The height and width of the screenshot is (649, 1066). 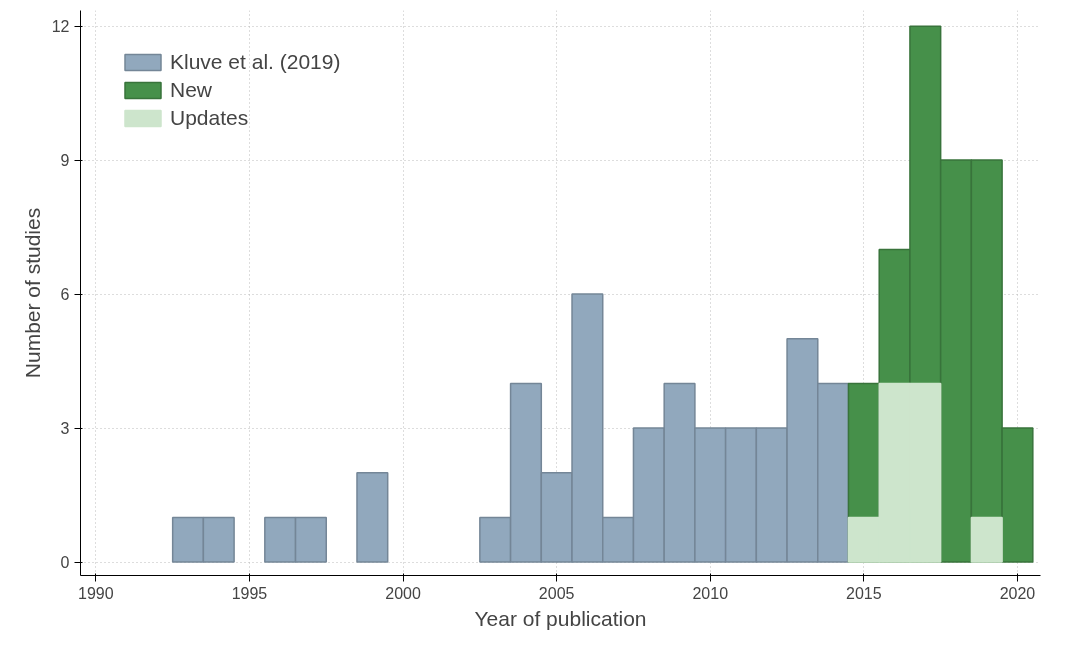 What do you see at coordinates (191, 90) in the screenshot?
I see `legend-label: New` at bounding box center [191, 90].